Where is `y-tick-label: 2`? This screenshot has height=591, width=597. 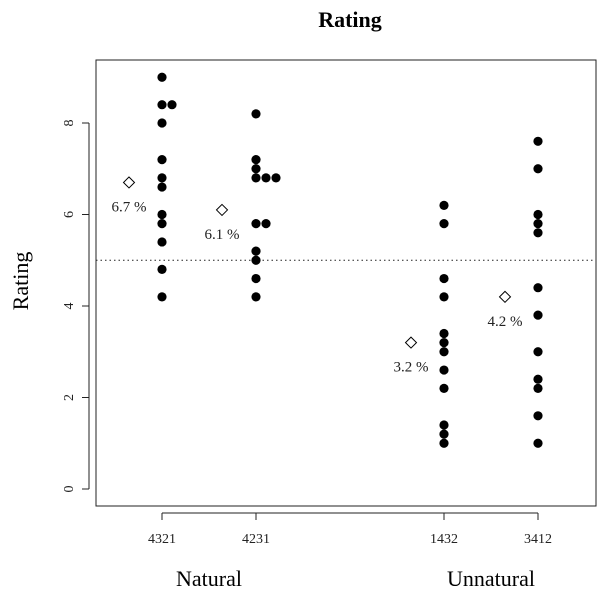
y-tick-label: 2 is located at coordinates (69, 397).